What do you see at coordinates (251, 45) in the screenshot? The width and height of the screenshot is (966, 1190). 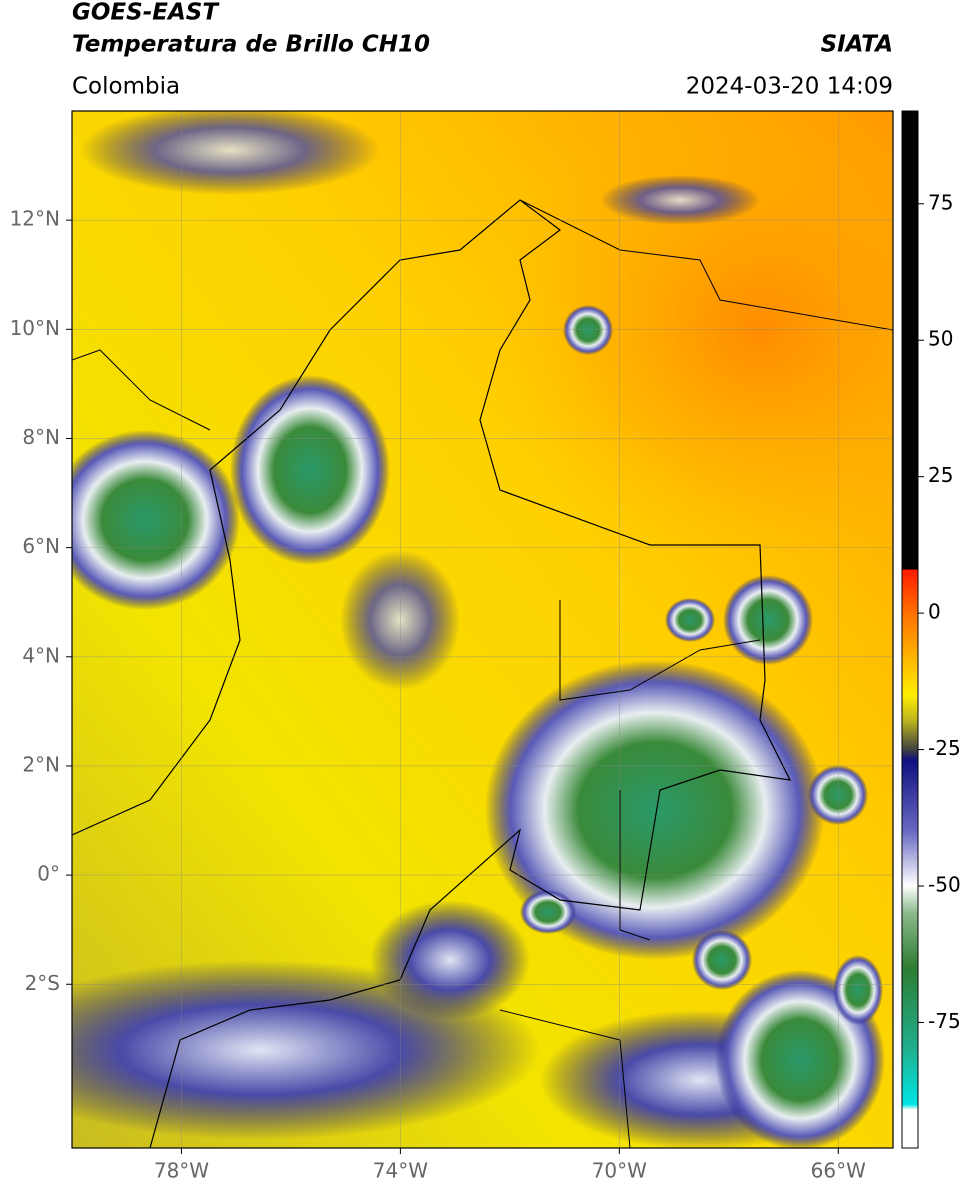 I see `subtitle: Temperatura de Brillo CH10` at bounding box center [251, 45].